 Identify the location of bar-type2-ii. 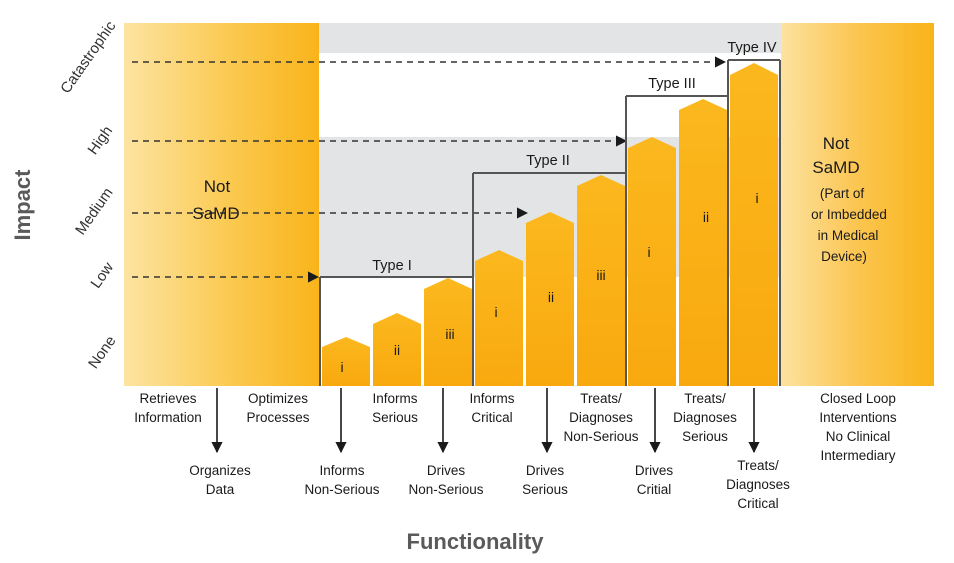
(550, 299).